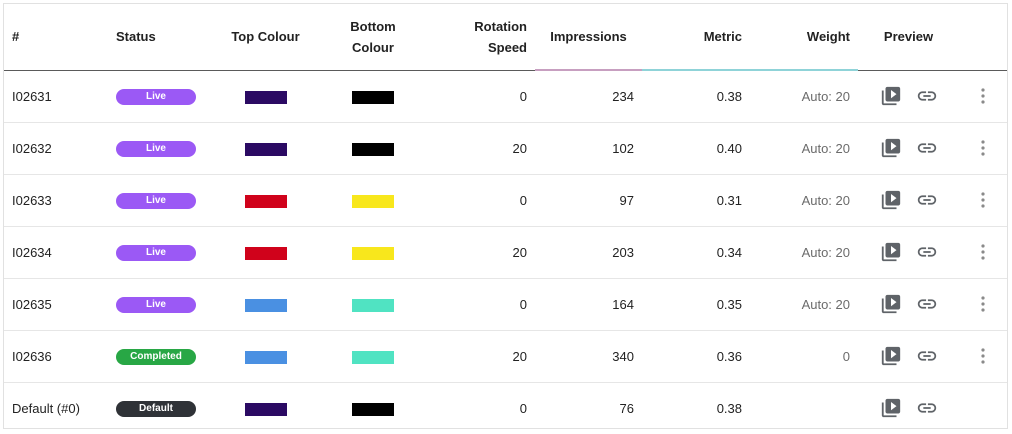 Image resolution: width=1012 pixels, height=434 pixels. I want to click on column-header-bottom-colour: Bottom Colour, so click(373, 37).